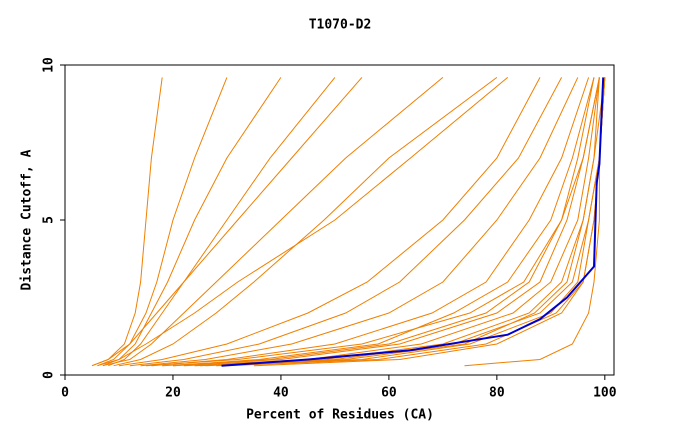 The image size is (680, 440). What do you see at coordinates (497, 393) in the screenshot?
I see `x-tick-label: 80` at bounding box center [497, 393].